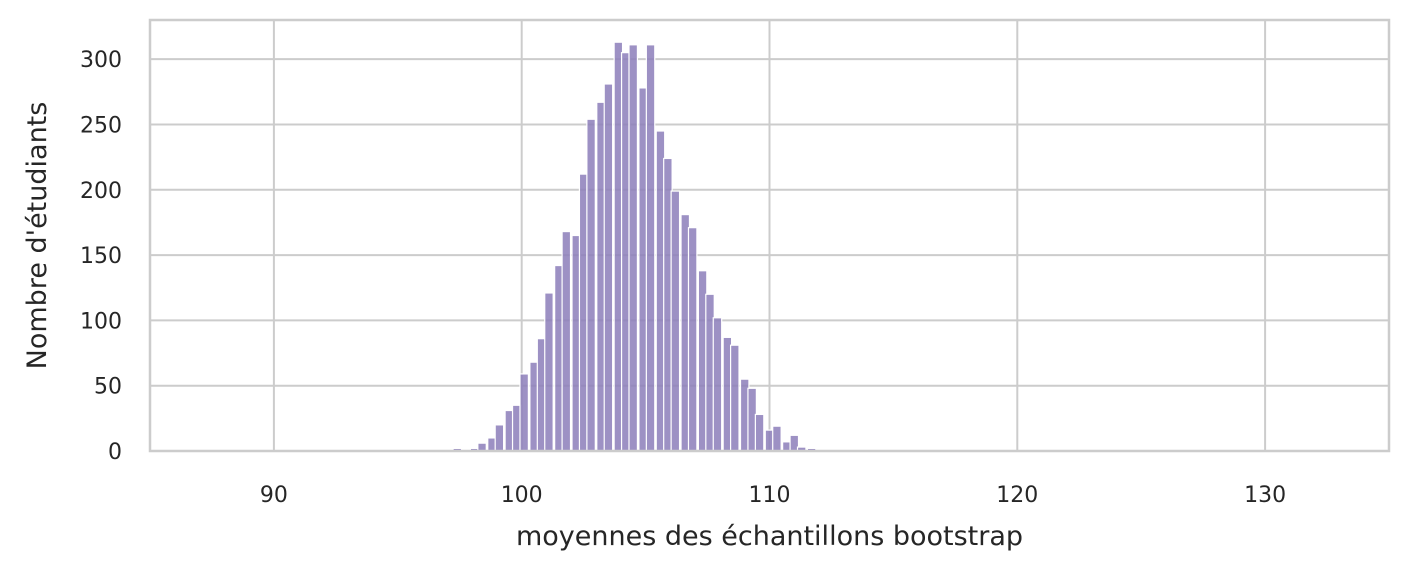 This screenshot has width=1408, height=572. Describe the element at coordinates (274, 495) in the screenshot. I see `x-tick-label: 90` at that location.